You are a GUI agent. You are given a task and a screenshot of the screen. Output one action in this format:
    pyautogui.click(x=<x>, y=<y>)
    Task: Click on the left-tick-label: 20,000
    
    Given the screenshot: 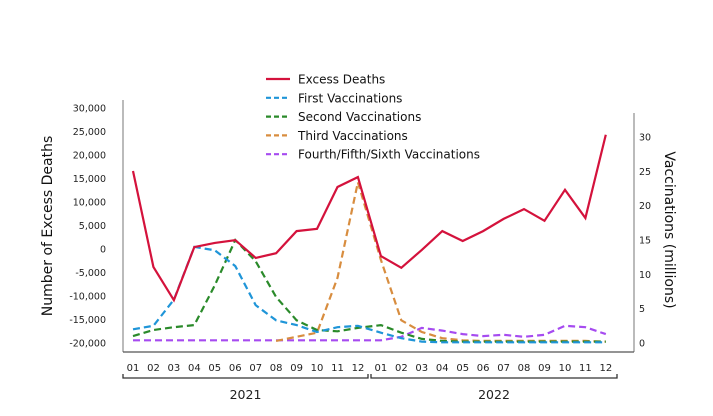 What is the action you would take?
    pyautogui.click(x=89, y=156)
    